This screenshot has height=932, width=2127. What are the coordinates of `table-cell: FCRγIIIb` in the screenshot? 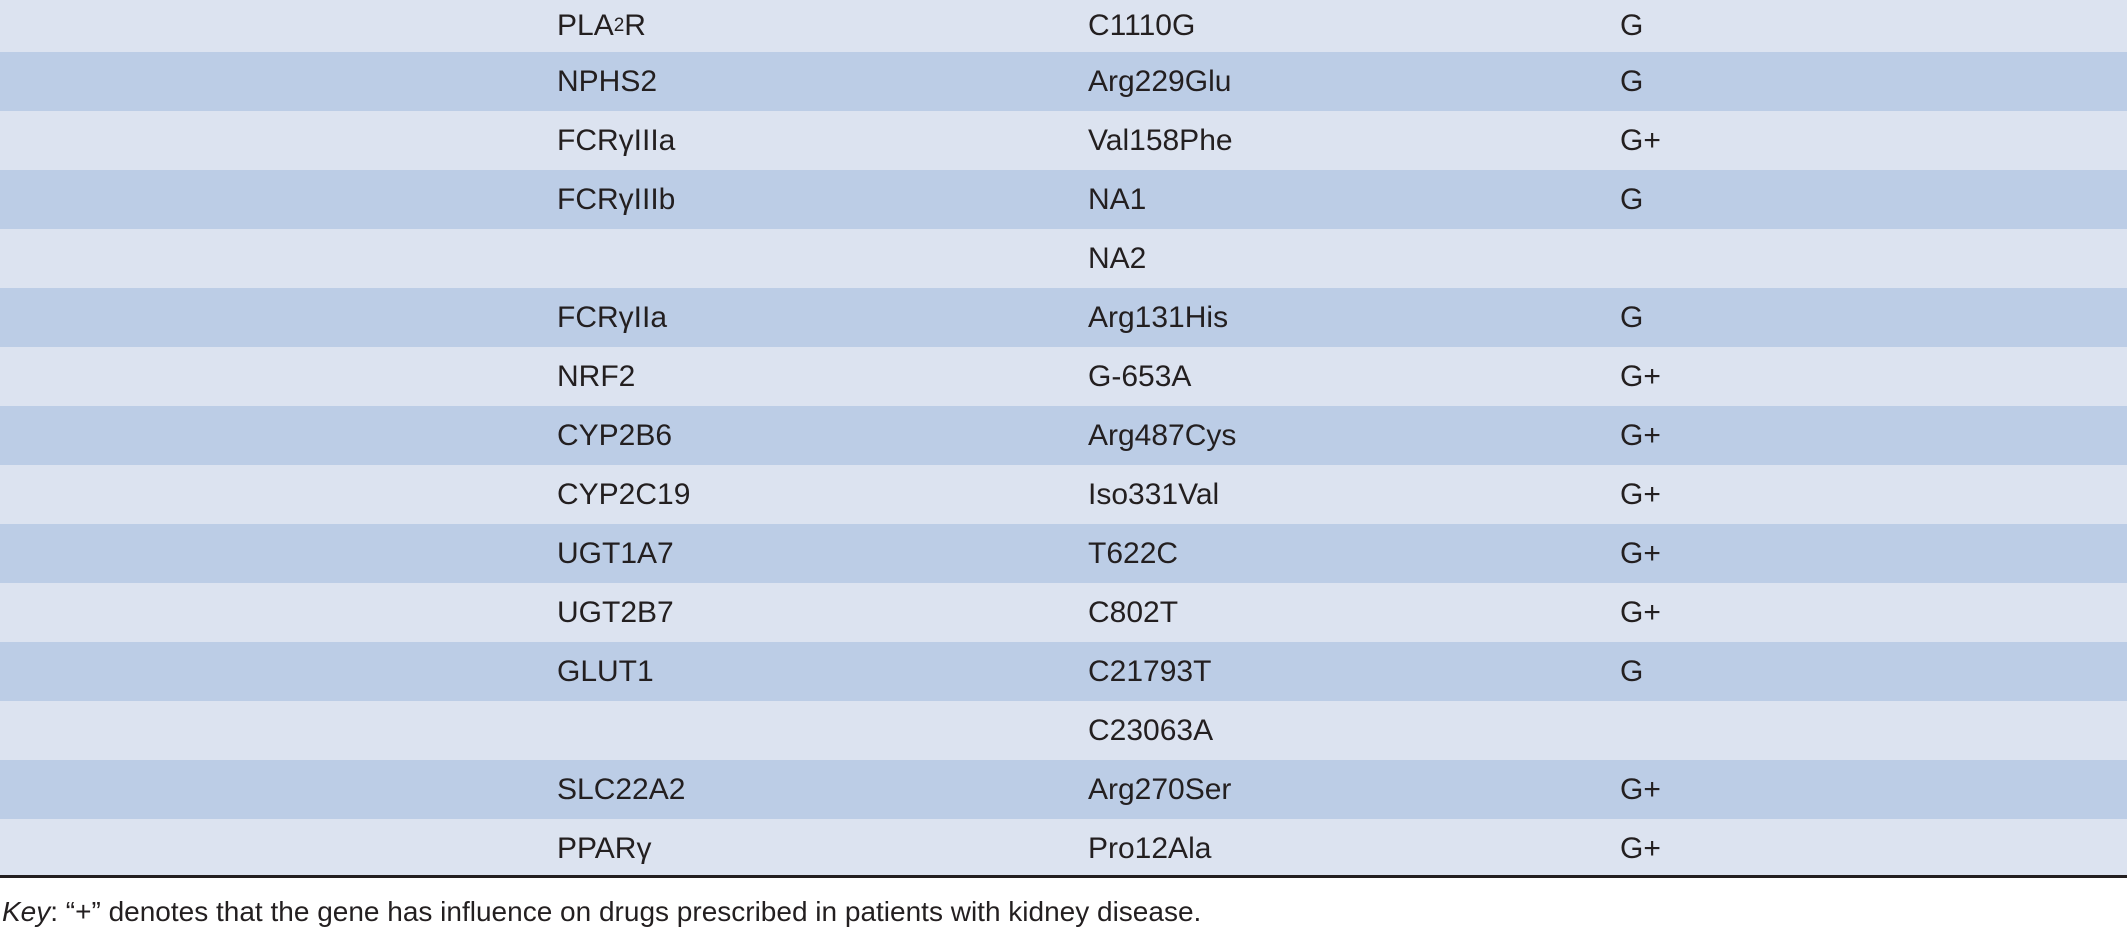 It's located at (616, 199).